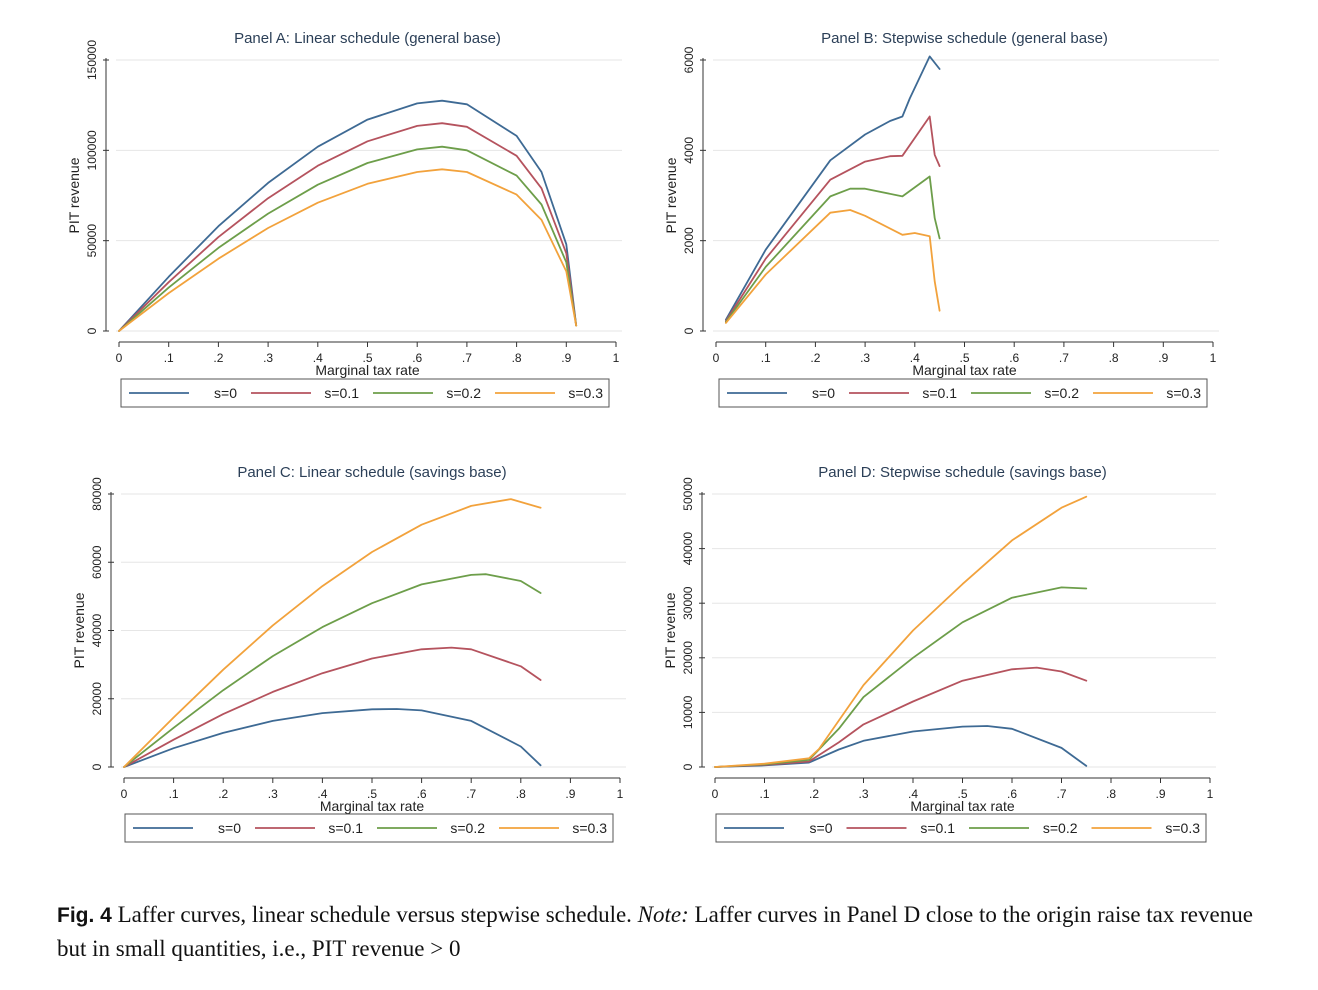 This screenshot has width=1318, height=990. What do you see at coordinates (688, 712) in the screenshot?
I see `y-tick-label: 10000` at bounding box center [688, 712].